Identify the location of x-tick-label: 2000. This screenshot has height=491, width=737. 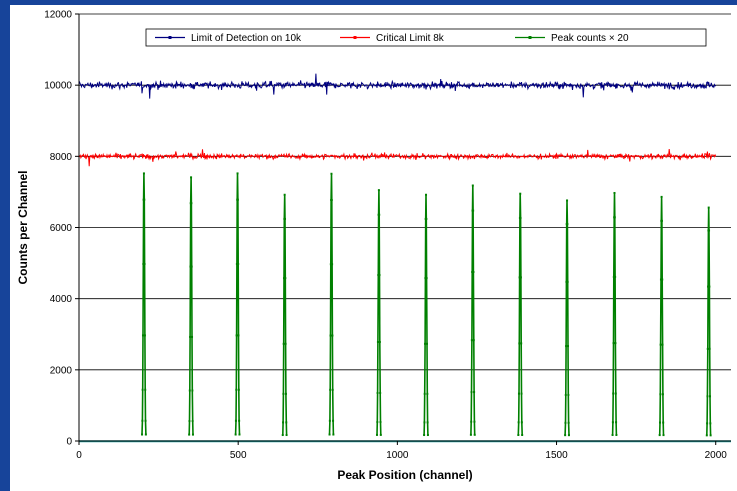
(716, 455).